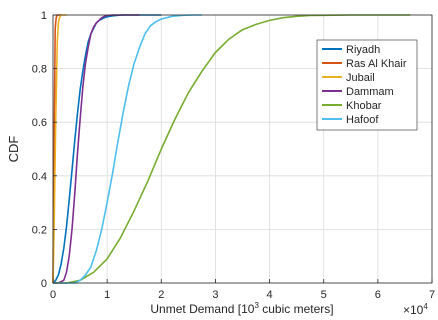 The width and height of the screenshot is (438, 320). Describe the element at coordinates (425, 306) in the screenshot. I see `x-axis-exponent-power: 4` at that location.